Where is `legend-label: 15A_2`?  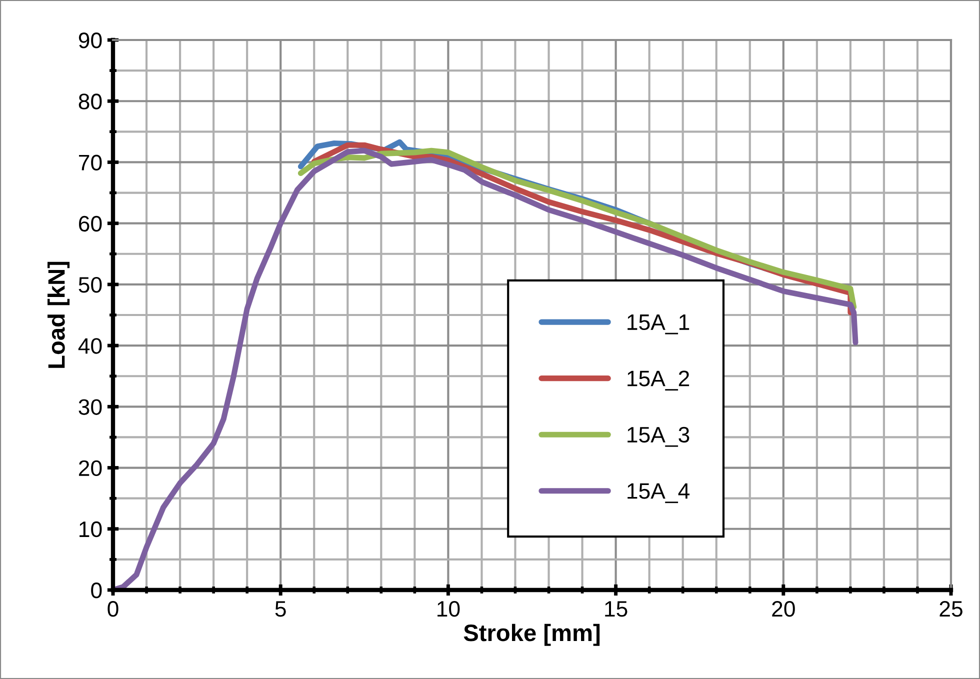 legend-label: 15A_2 is located at coordinates (659, 380).